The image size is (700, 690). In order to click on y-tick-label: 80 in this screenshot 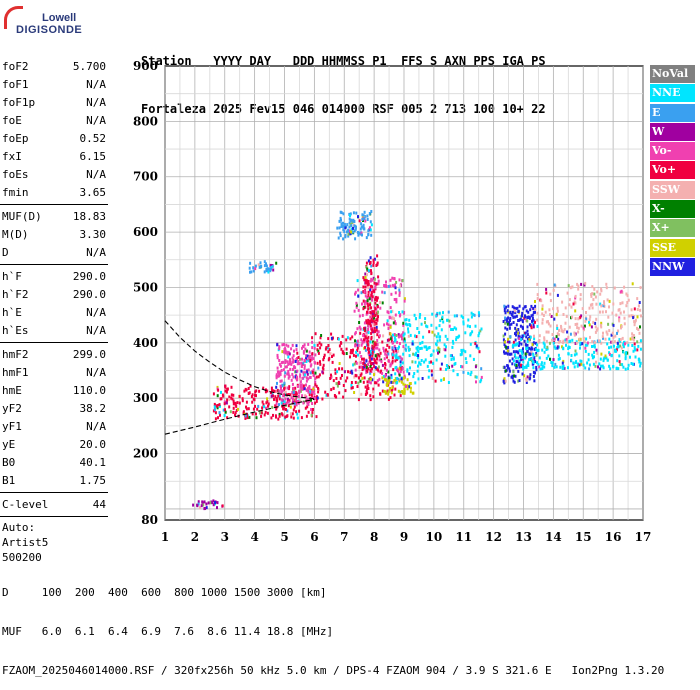, I will do `click(149, 520)`.